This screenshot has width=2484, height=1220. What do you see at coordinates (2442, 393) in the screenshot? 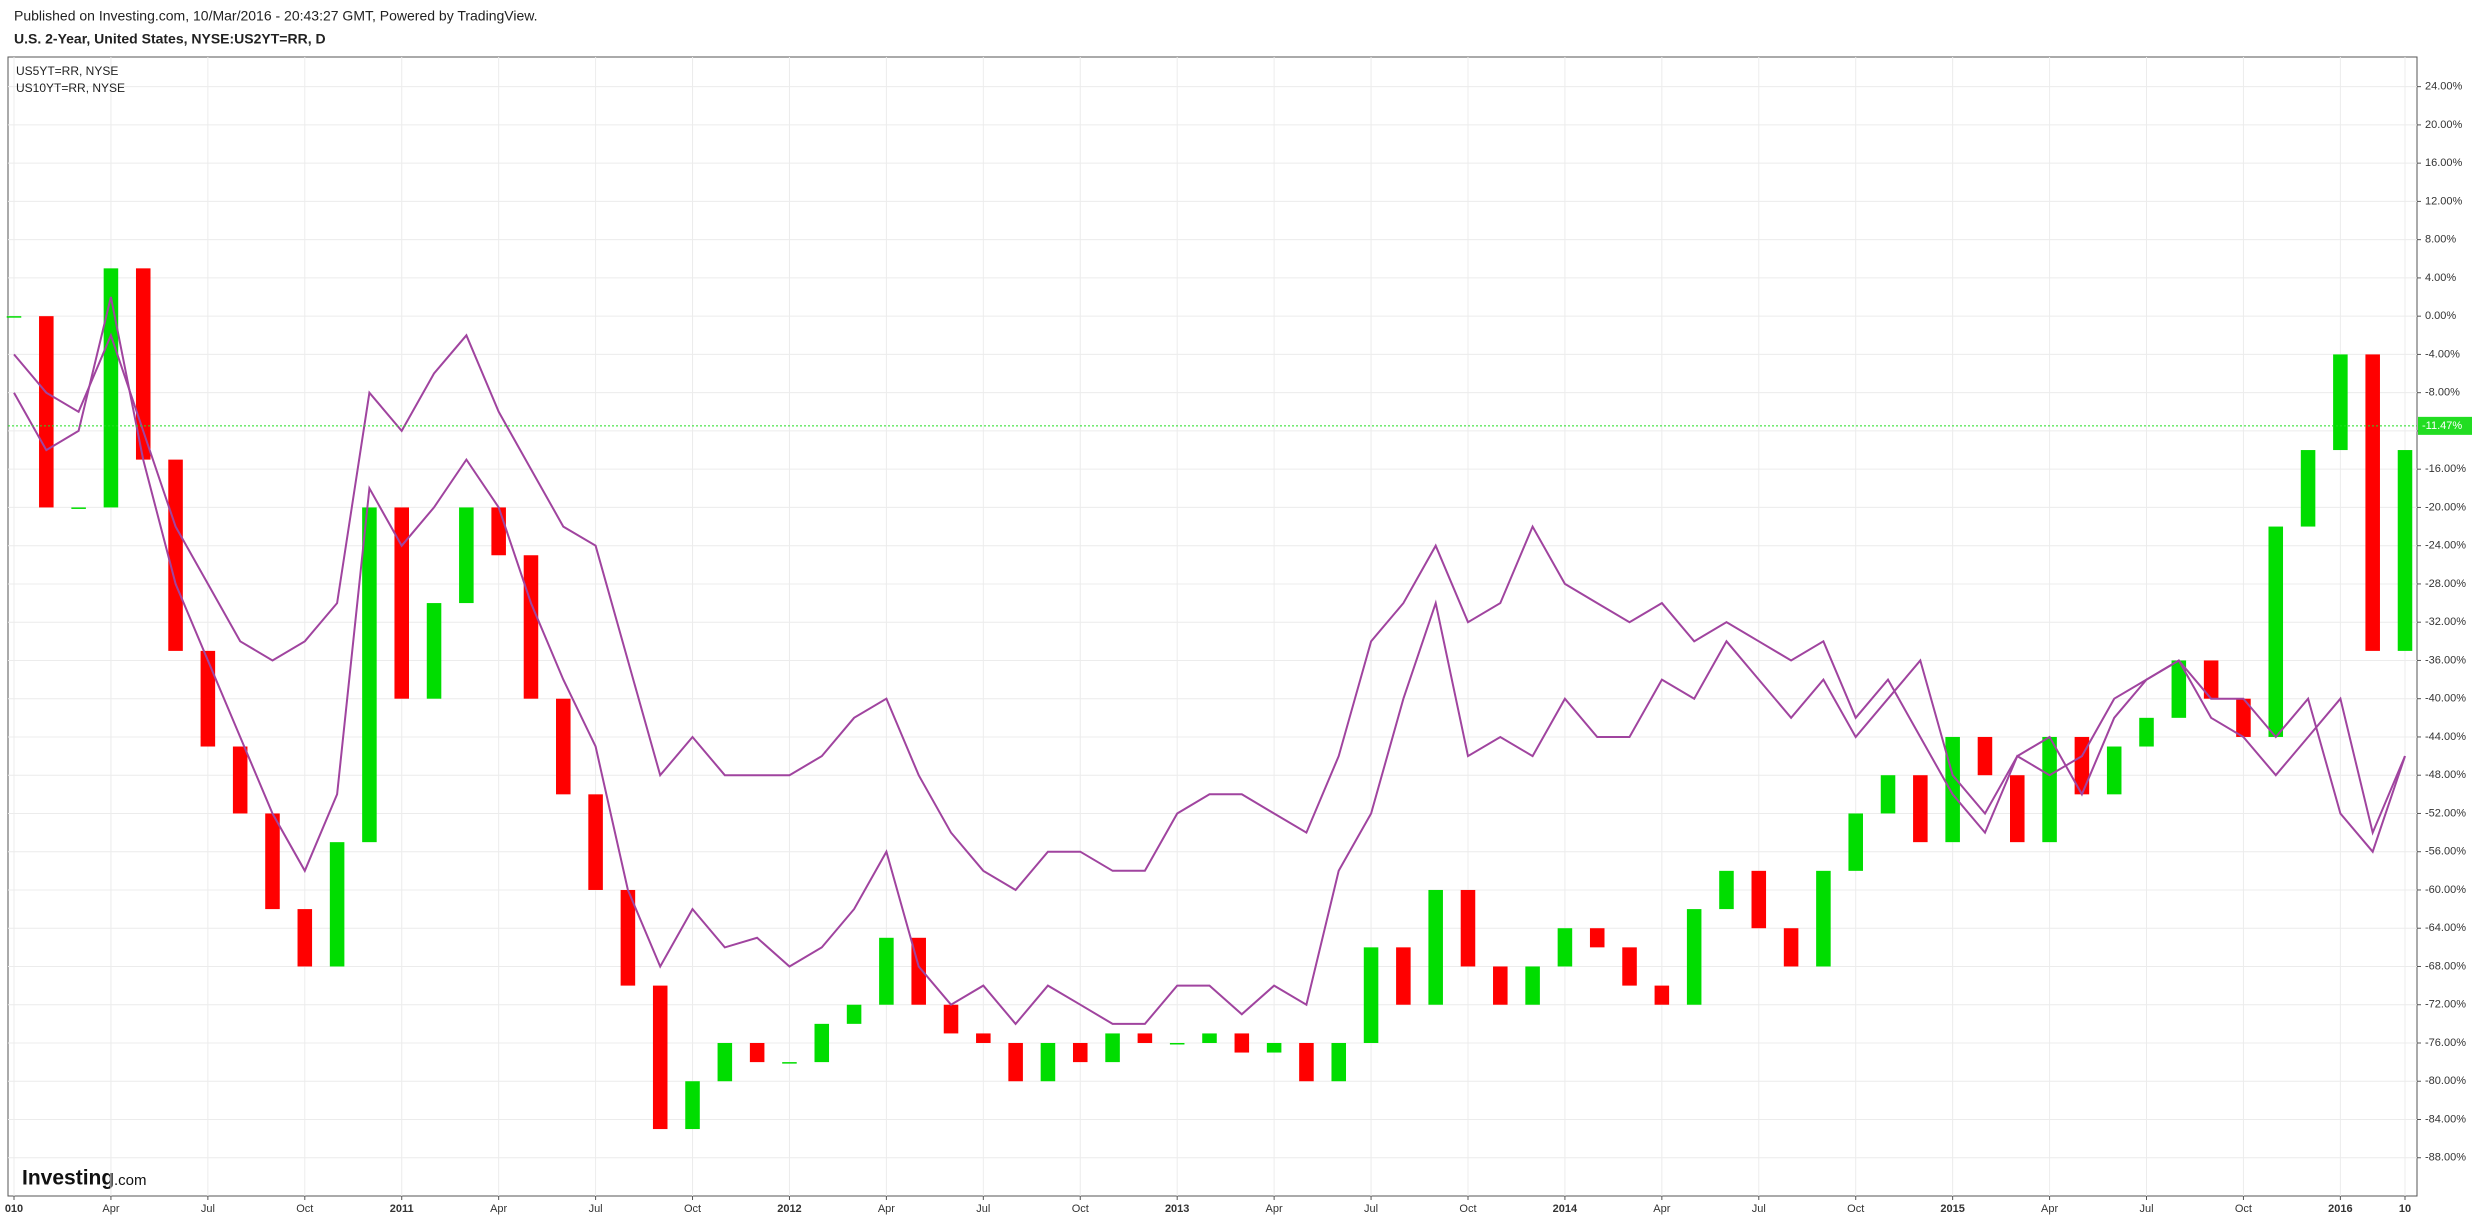
I see `y-tick-label: -8.00%` at bounding box center [2442, 393].